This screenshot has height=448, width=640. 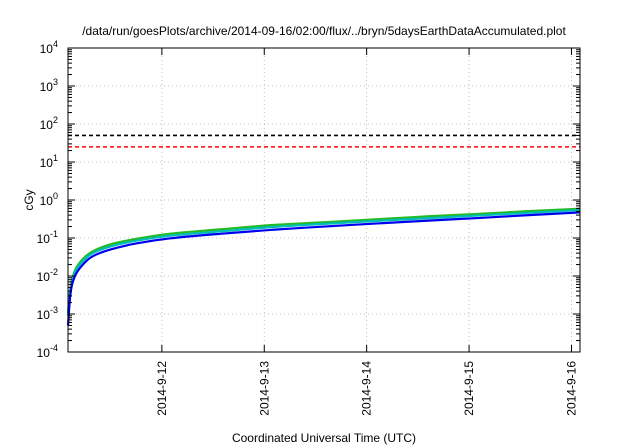 I want to click on x-tick-label: 2014-9-15, so click(x=469, y=388).